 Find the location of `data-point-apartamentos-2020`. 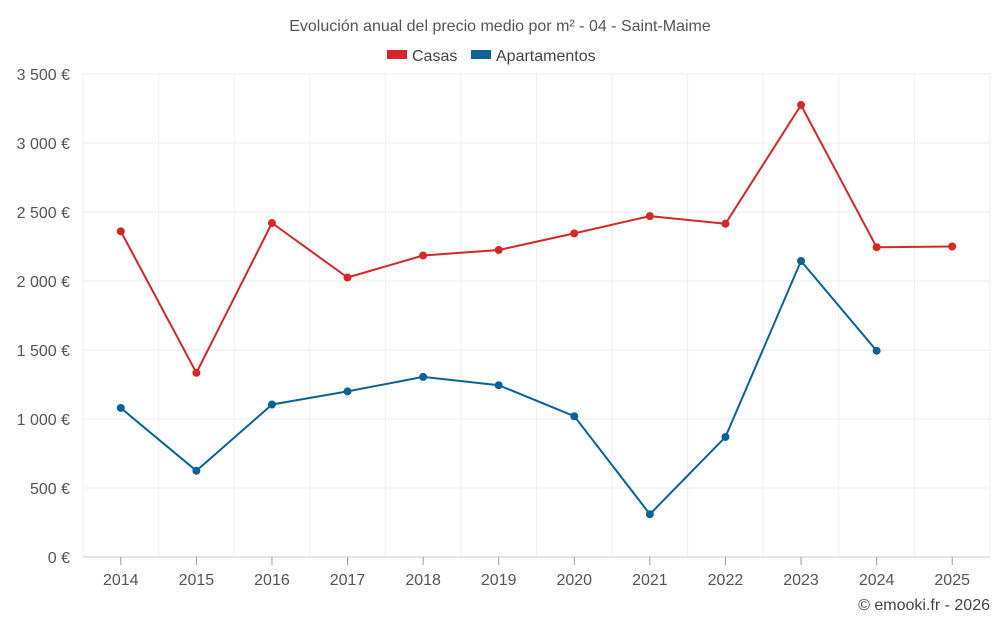

data-point-apartamentos-2020 is located at coordinates (574, 416).